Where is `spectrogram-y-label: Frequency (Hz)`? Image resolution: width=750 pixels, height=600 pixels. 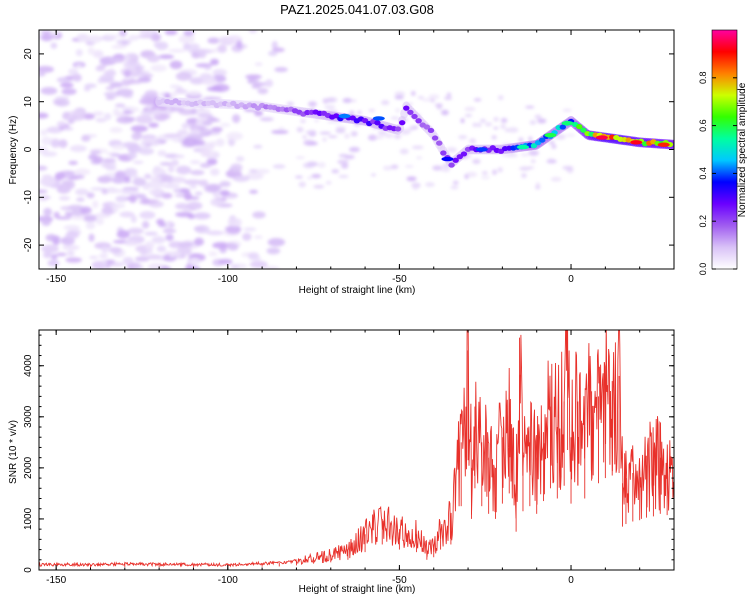
spectrogram-y-label: Frequency (Hz) is located at coordinates (13, 150).